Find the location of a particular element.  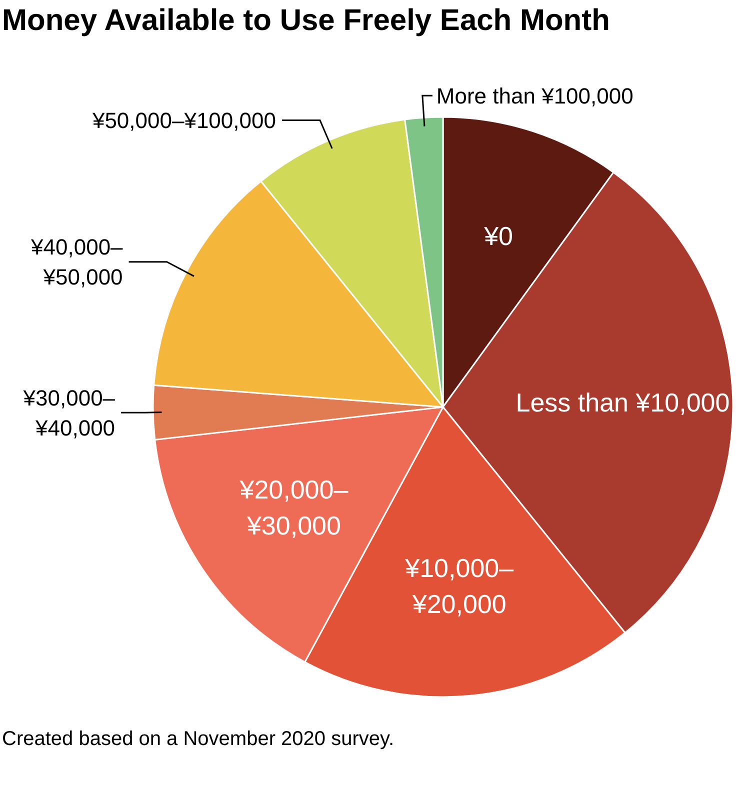

slice-label: Less than ¥10,000 is located at coordinates (623, 403).